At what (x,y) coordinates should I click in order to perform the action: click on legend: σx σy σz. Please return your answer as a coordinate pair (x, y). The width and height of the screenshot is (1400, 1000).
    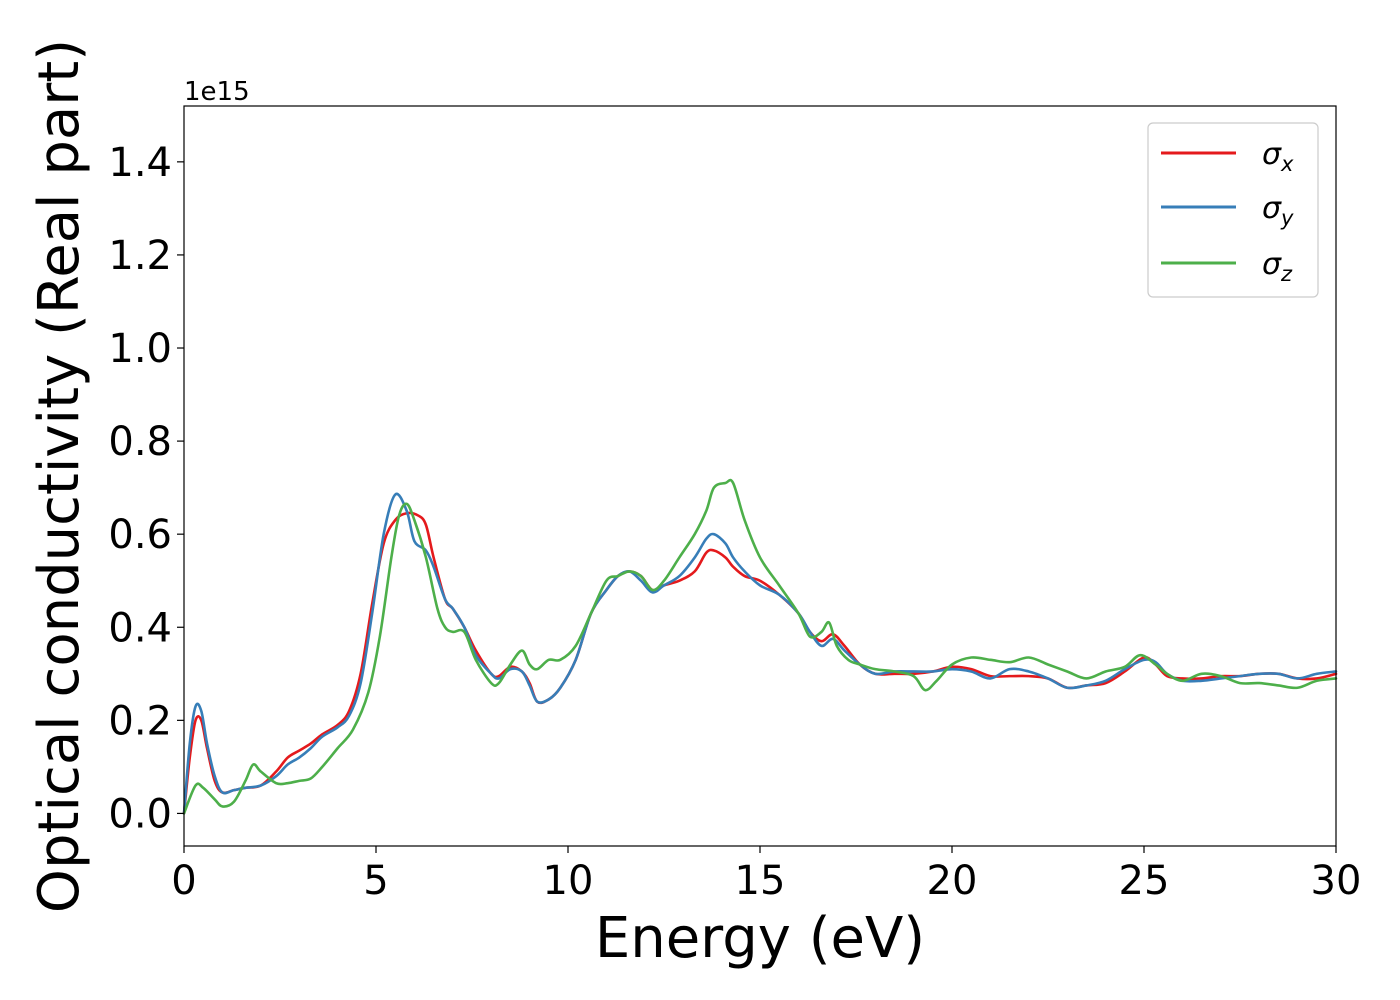
    Looking at the image, I should click on (1233, 210).